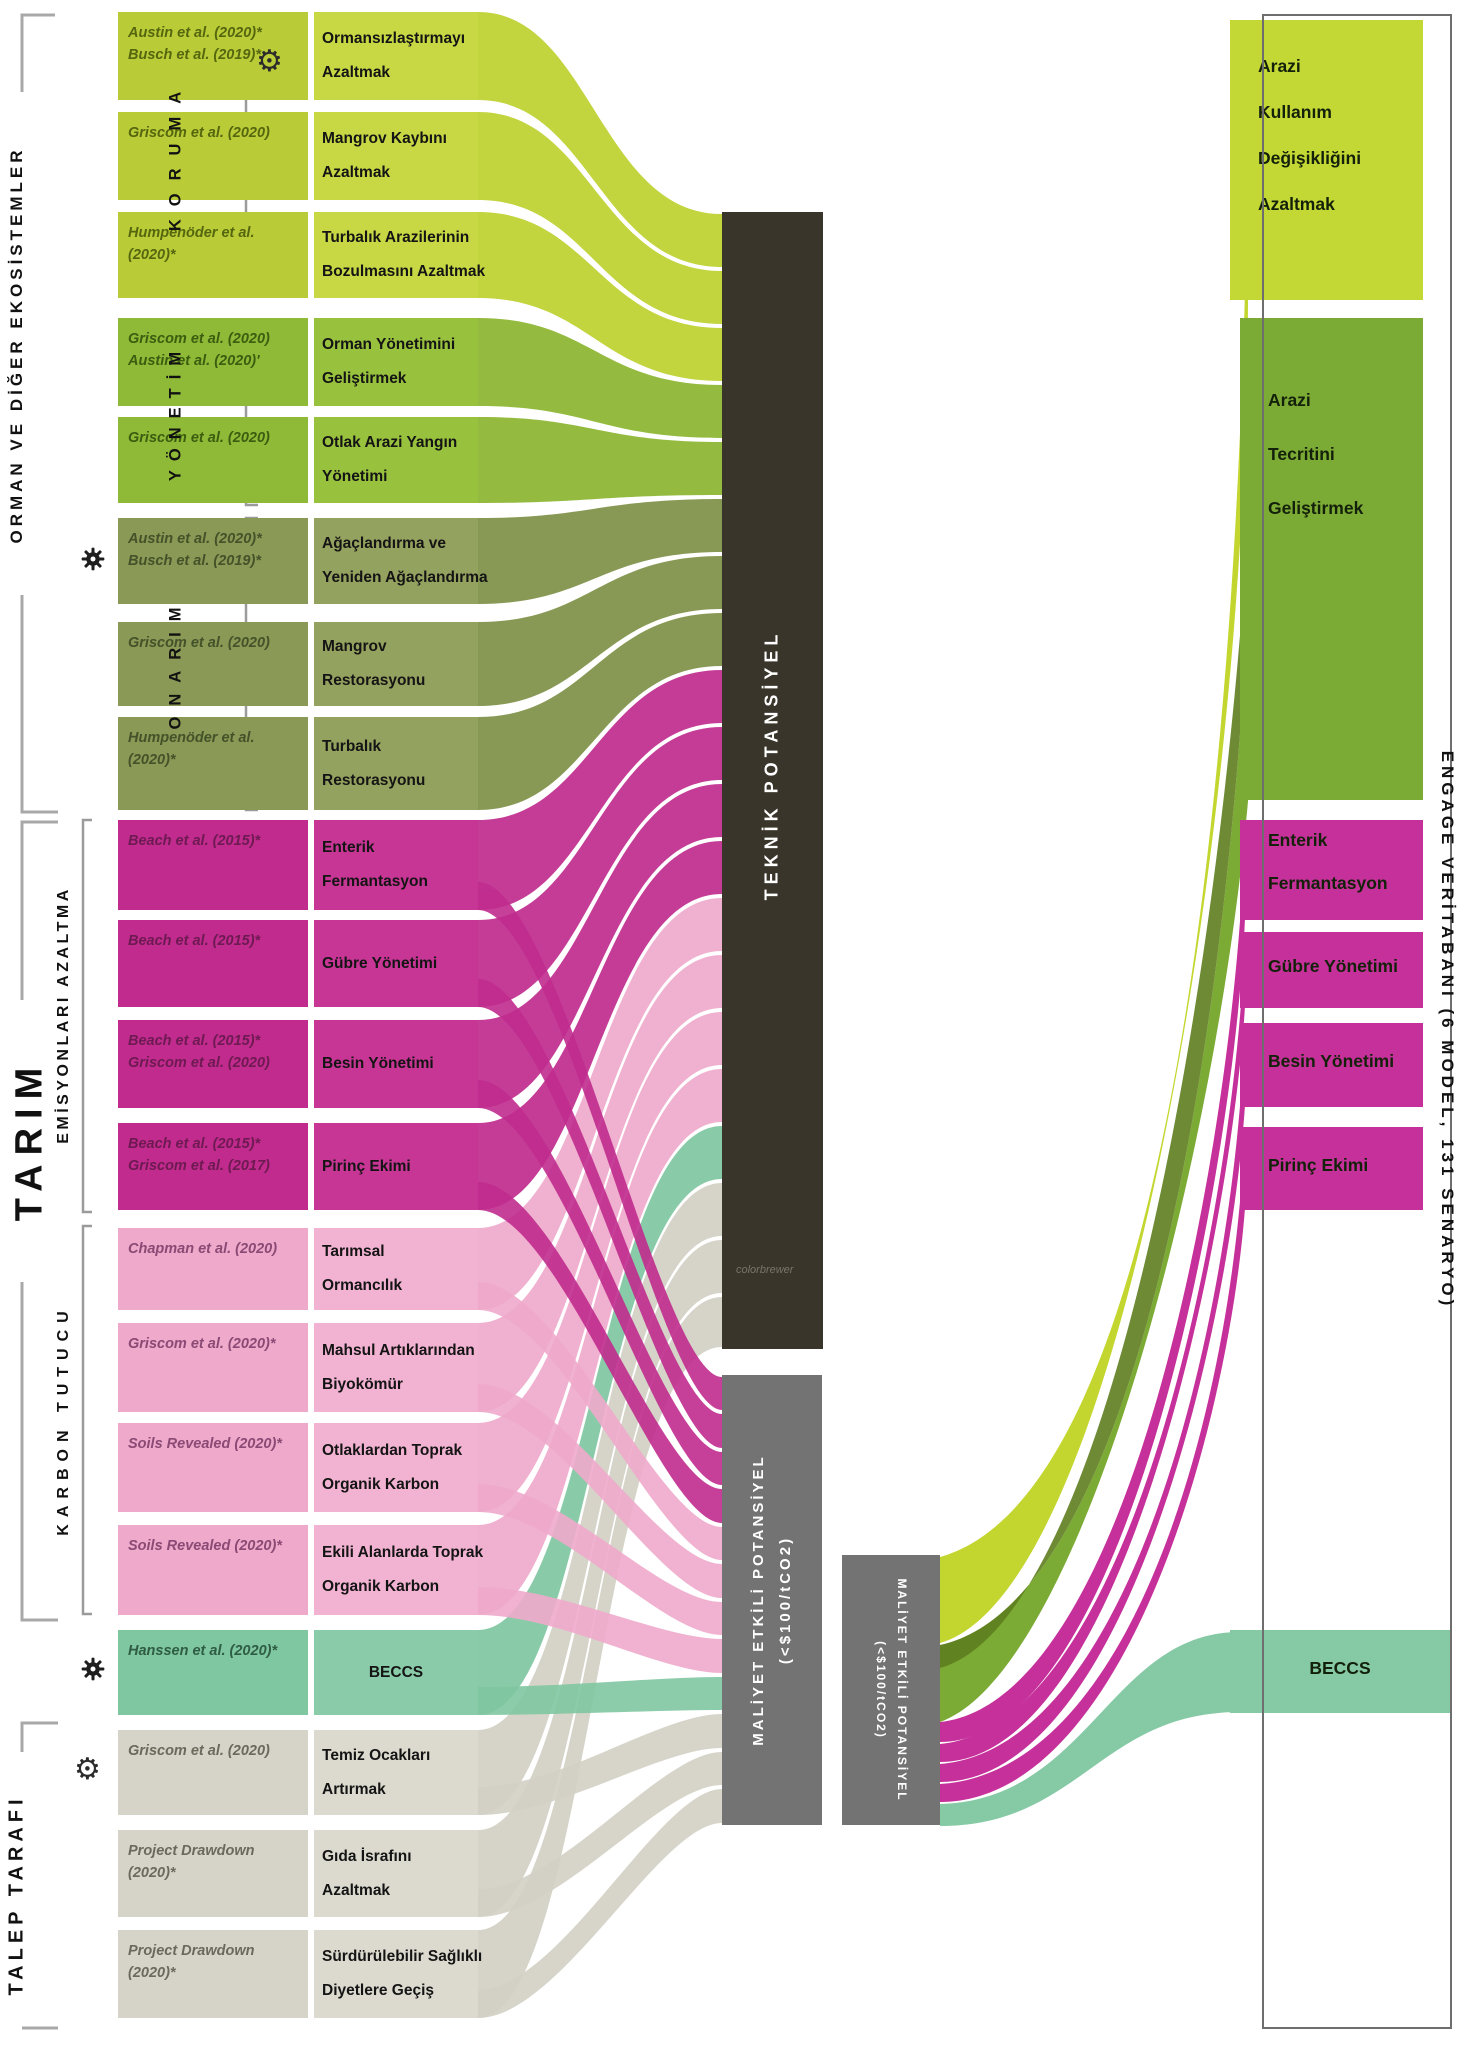  Describe the element at coordinates (396, 1064) in the screenshot. I see `measure-label-cell: Besin Yönetimi` at that location.